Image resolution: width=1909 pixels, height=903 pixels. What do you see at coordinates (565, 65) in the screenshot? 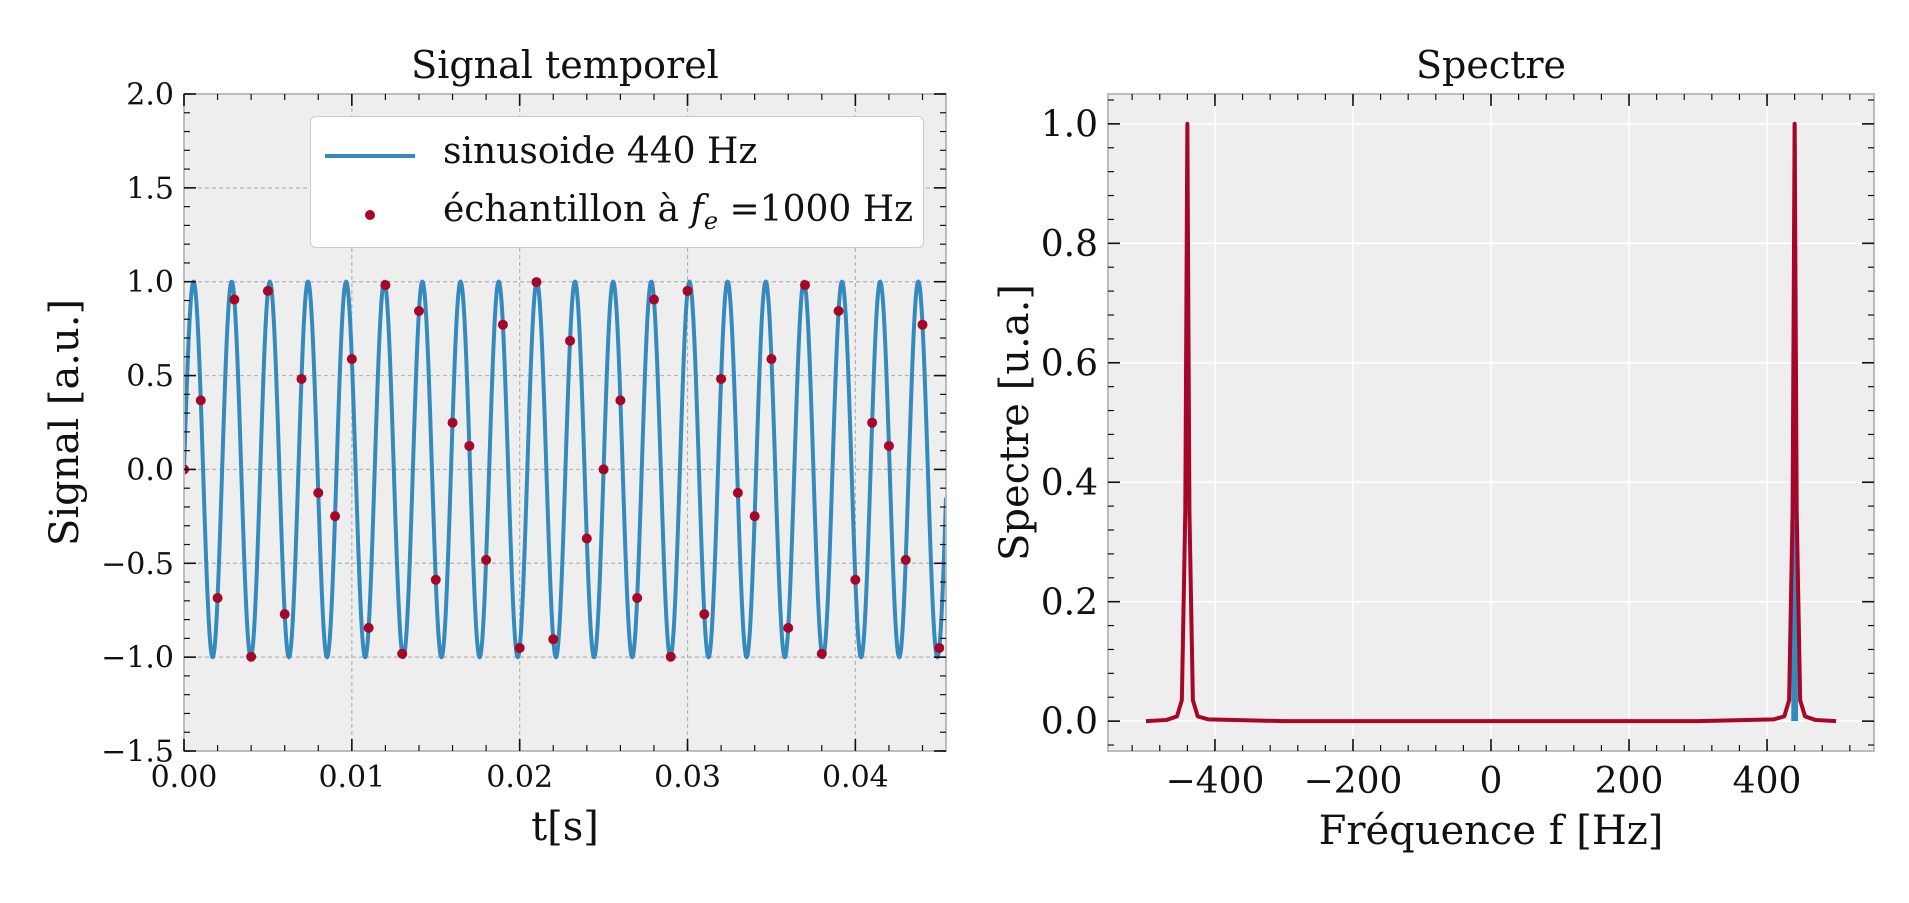
I see `chart-title: Signal temporel` at bounding box center [565, 65].